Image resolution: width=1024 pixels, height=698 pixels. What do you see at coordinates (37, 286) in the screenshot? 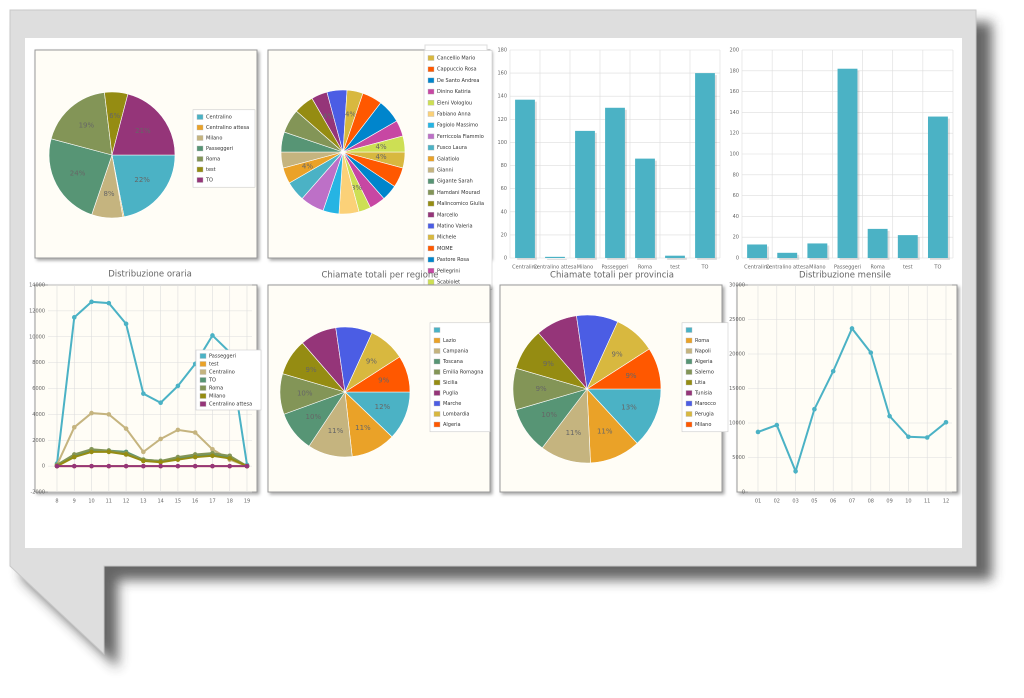
I see `y-tick-label: 14000` at bounding box center [37, 286].